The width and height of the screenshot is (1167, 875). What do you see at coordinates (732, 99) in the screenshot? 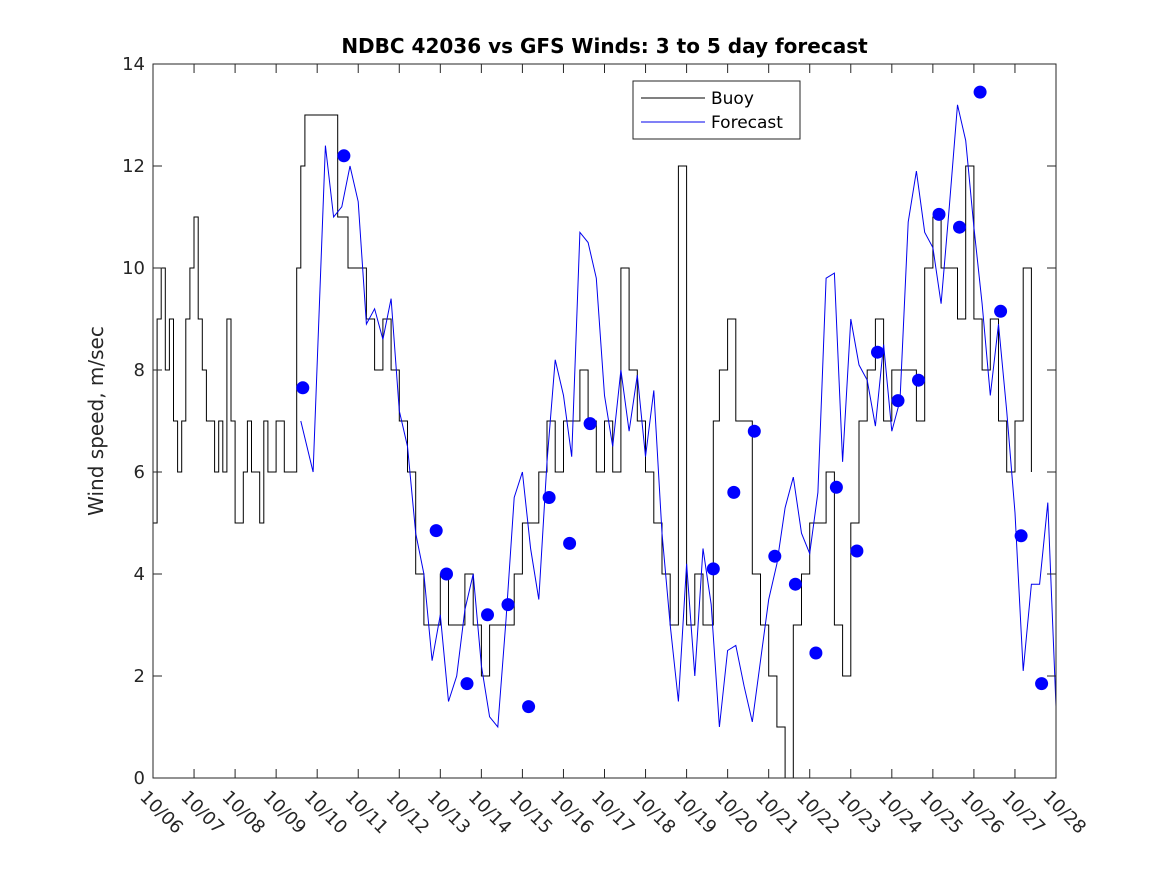
I see `legend-label-buoy: Buoy` at bounding box center [732, 99].